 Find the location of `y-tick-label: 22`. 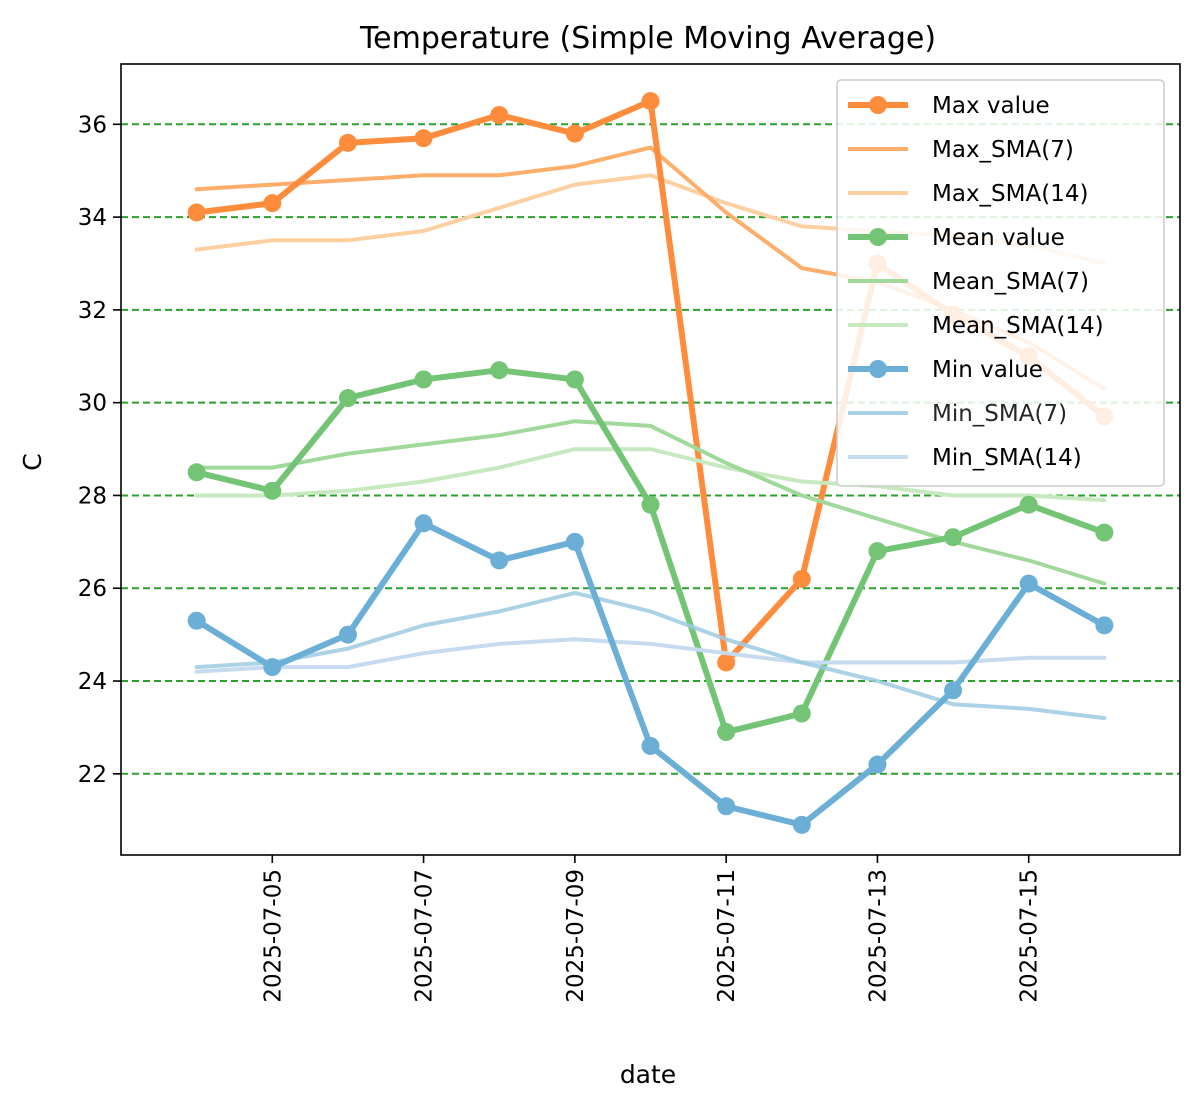

y-tick-label: 22 is located at coordinates (92, 775).